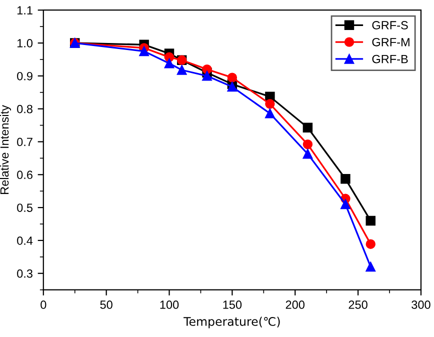 This screenshot has width=434, height=337. Describe the element at coordinates (25, 240) in the screenshot. I see `y-tick-label: 0.4` at that location.